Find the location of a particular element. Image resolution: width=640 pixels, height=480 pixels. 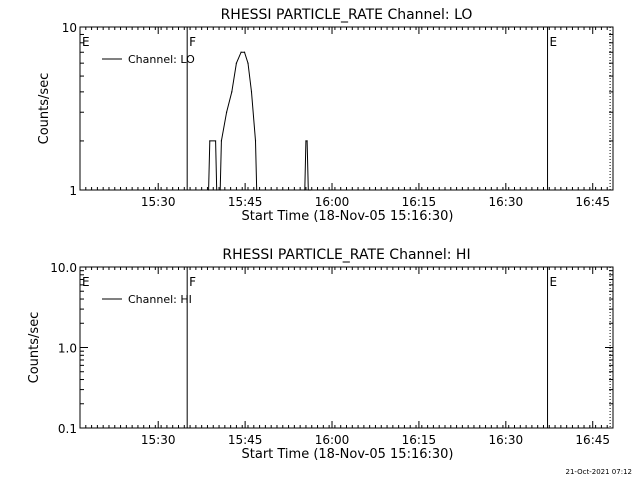

y-tick-label: 10 is located at coordinates (69, 28).